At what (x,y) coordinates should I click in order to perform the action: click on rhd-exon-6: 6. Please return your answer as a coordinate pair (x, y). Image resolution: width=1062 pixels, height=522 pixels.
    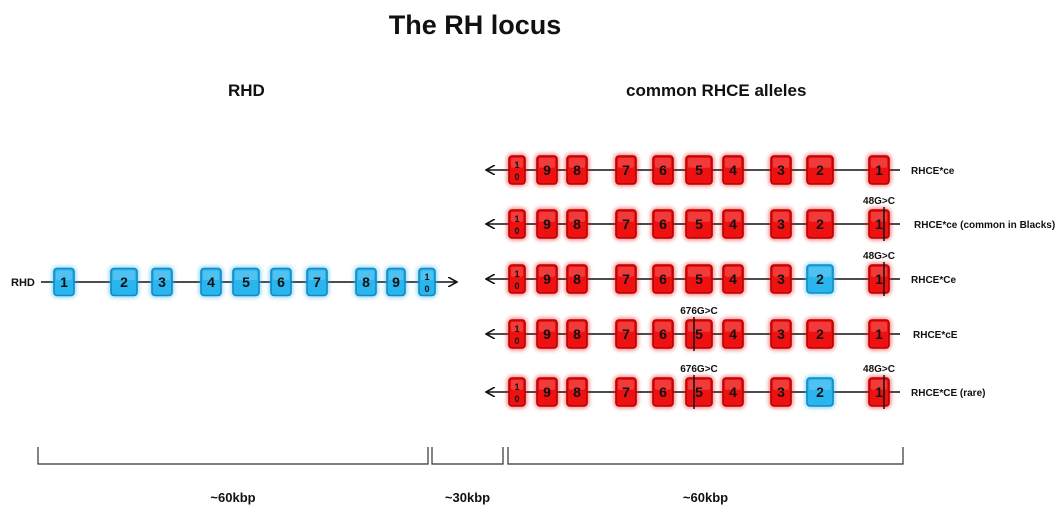
    Looking at the image, I should click on (281, 282).